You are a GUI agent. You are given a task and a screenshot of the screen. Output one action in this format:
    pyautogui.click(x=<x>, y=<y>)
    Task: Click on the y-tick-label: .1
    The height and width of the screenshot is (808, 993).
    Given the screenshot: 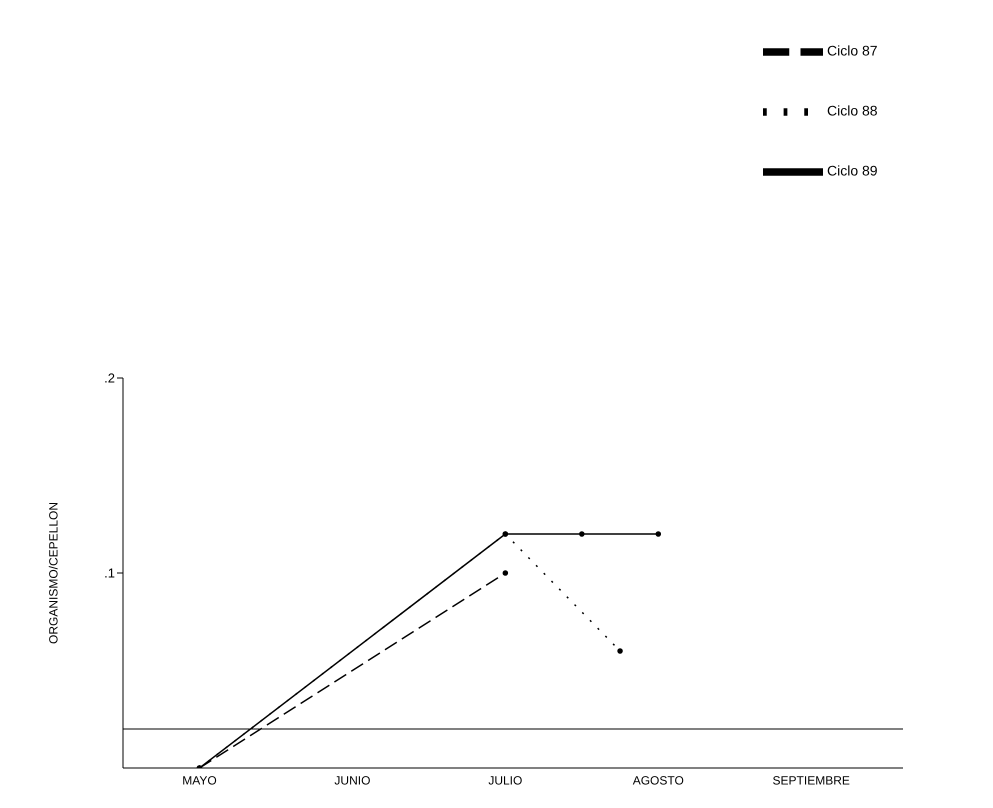 What is the action you would take?
    pyautogui.click(x=109, y=573)
    